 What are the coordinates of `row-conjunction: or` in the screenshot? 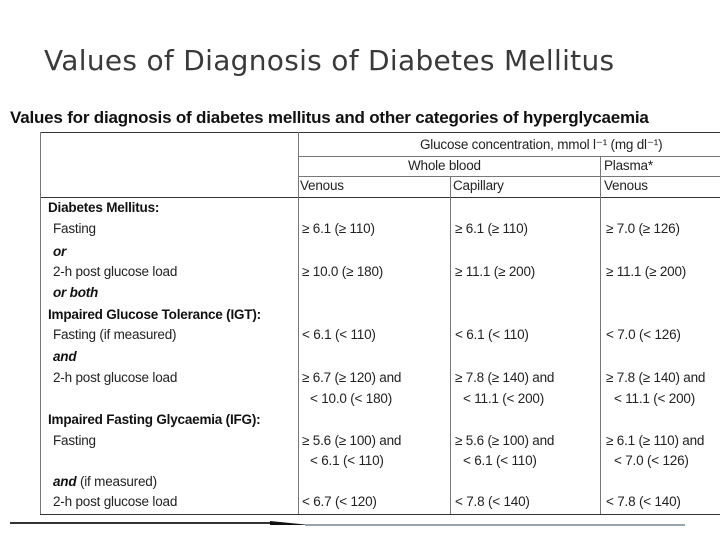 It's located at (60, 251).